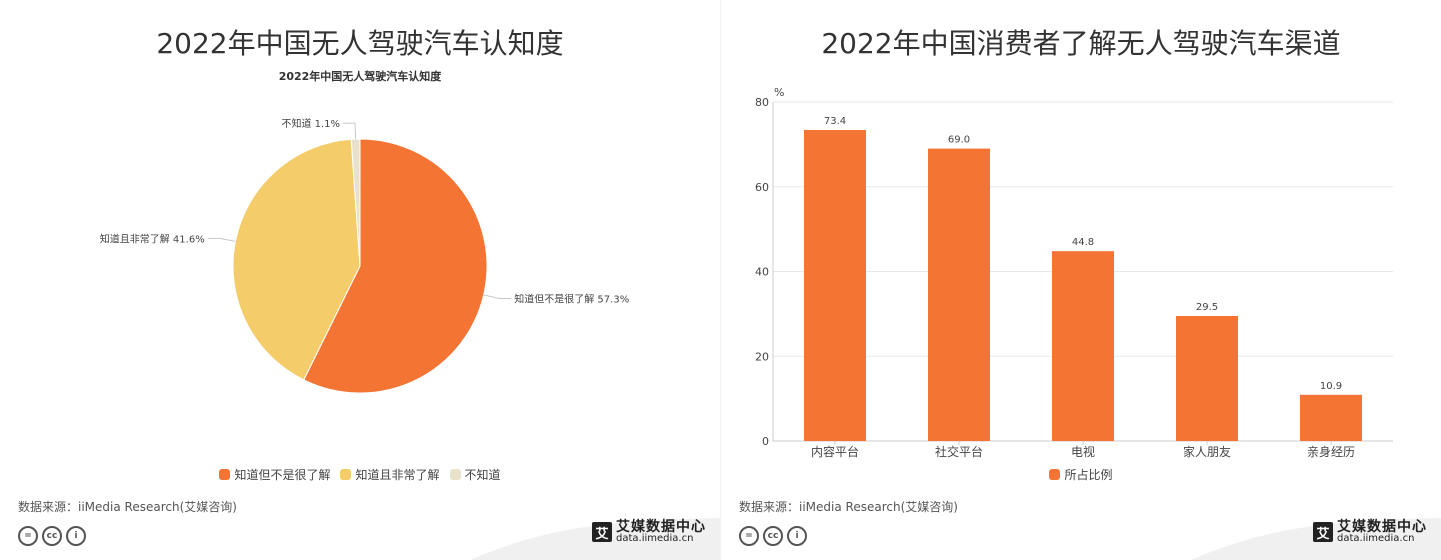 The height and width of the screenshot is (560, 1441). I want to click on x-tick-label: 电视, so click(1083, 451).